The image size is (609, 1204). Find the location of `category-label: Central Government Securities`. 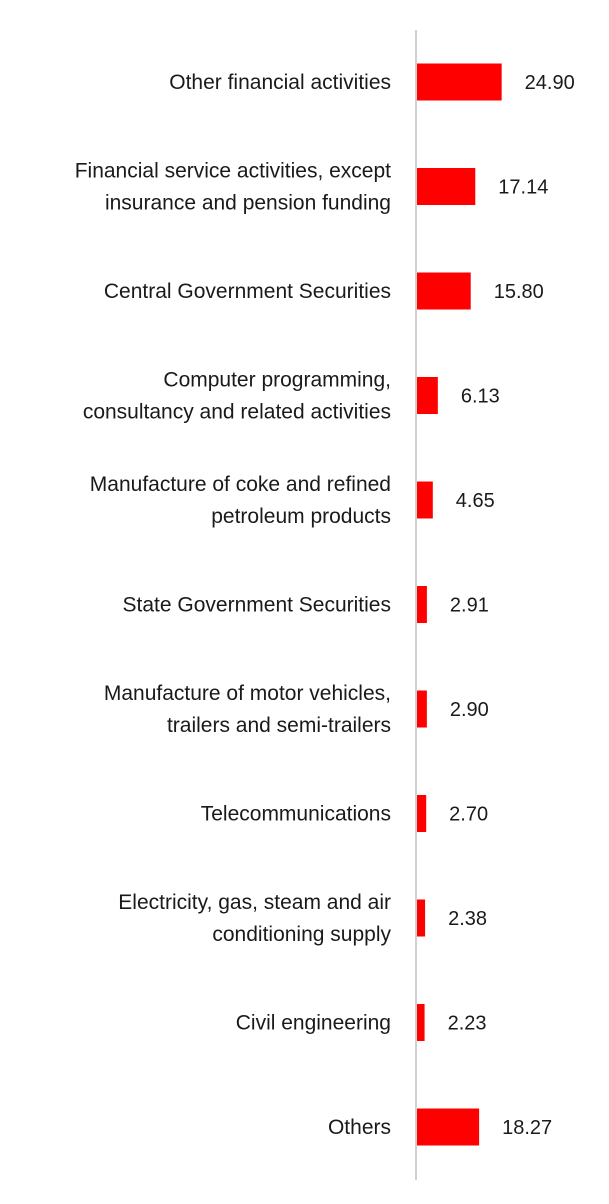

category-label: Central Government Securities is located at coordinates (247, 291).